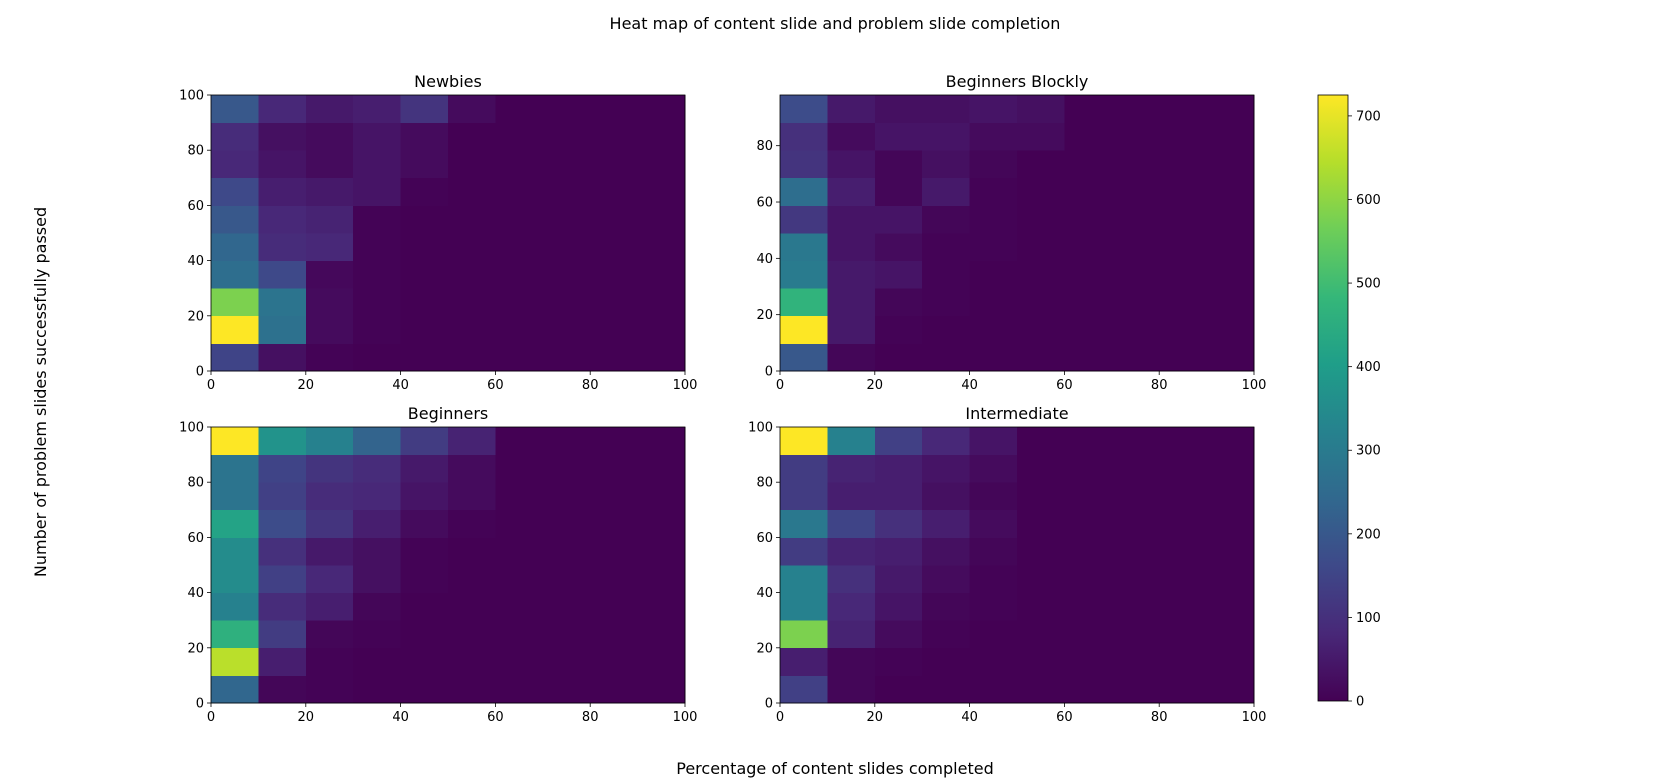 The image size is (1670, 784). I want to click on x-tick-label: 60, so click(495, 385).